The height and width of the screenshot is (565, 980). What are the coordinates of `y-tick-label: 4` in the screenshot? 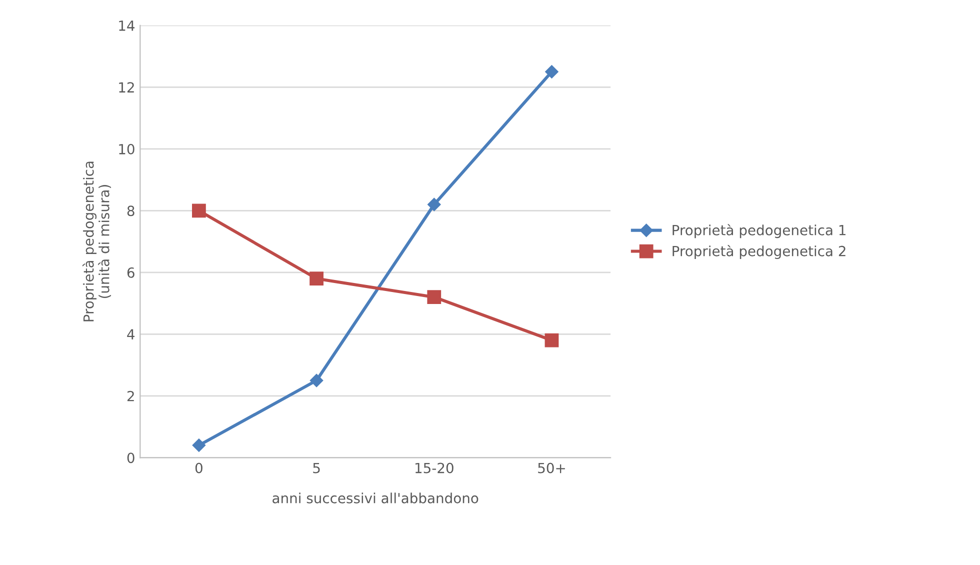 It's located at (130, 334).